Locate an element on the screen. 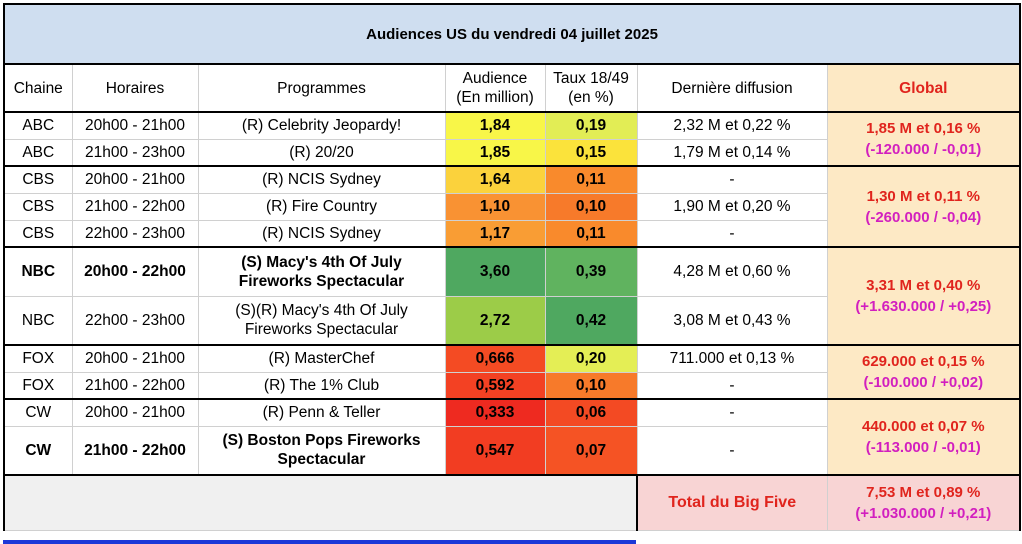 This screenshot has width=1022, height=544. cell-derniere-diffusion: 1,79 M et 0,14 % is located at coordinates (732, 152).